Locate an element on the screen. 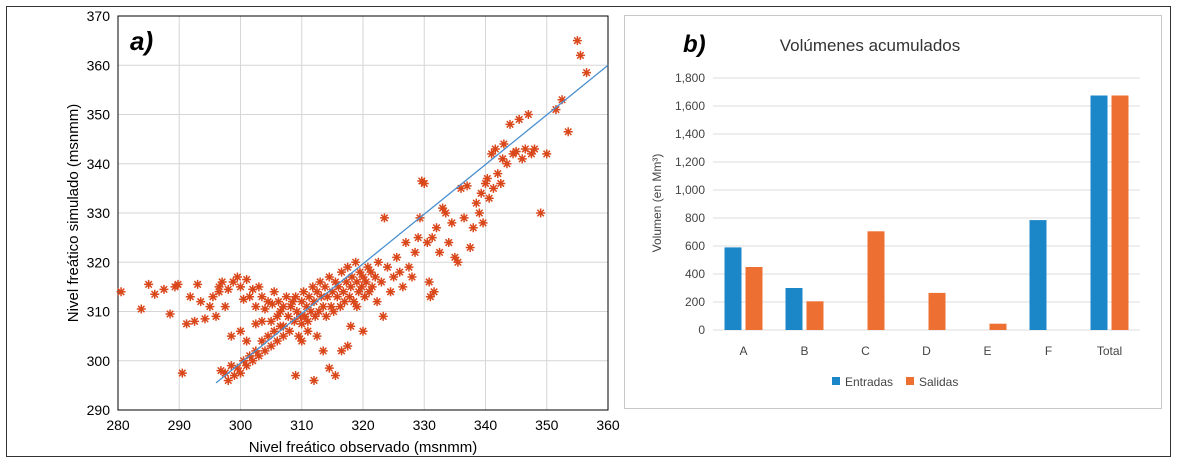 This screenshot has height=463, width=1177. bar-y-tick-label: 800 is located at coordinates (695, 218).